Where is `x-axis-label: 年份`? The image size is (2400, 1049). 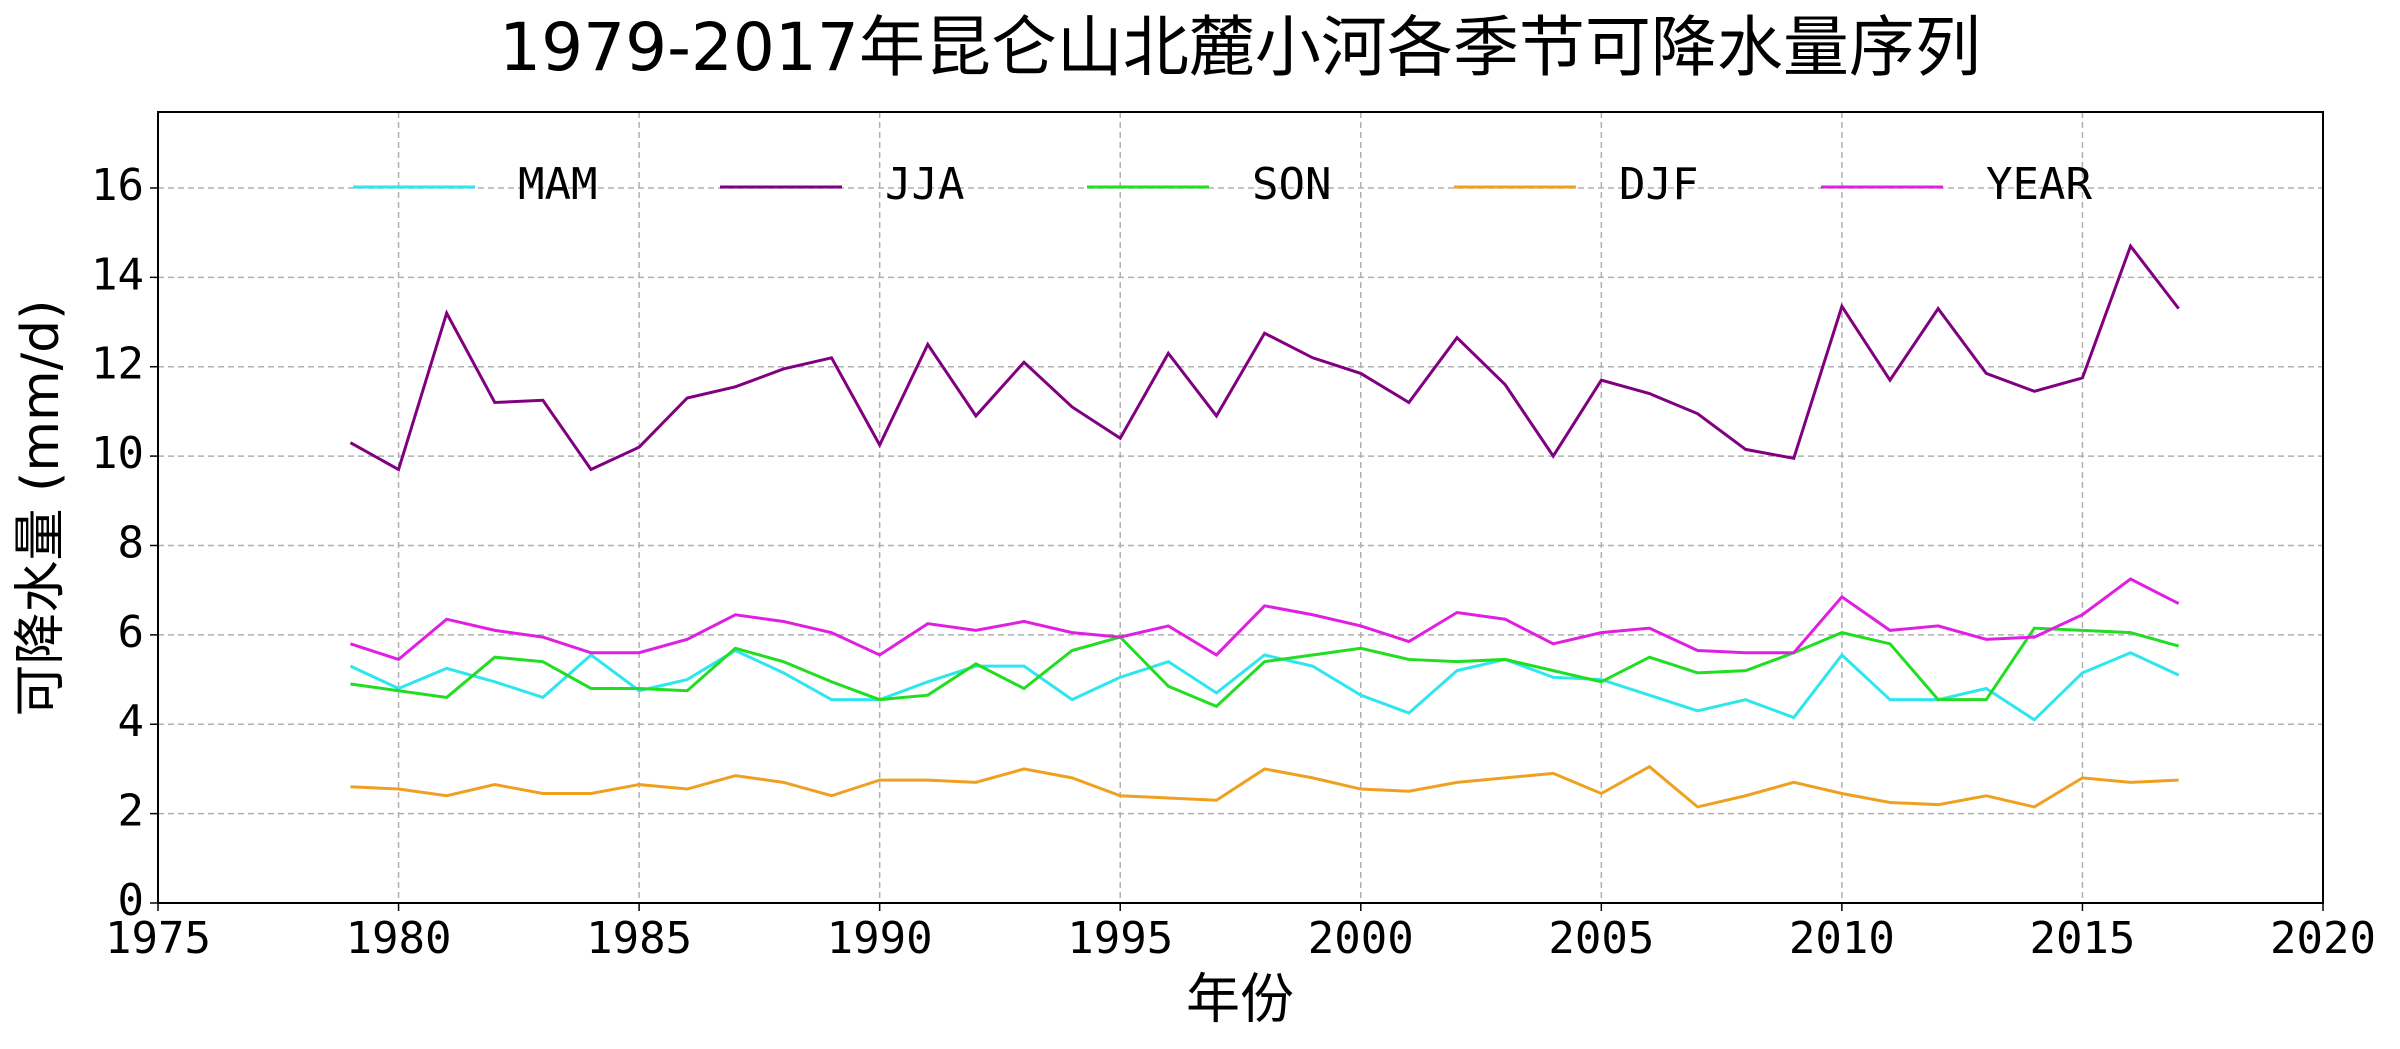 x-axis-label: 年份 is located at coordinates (1240, 999).